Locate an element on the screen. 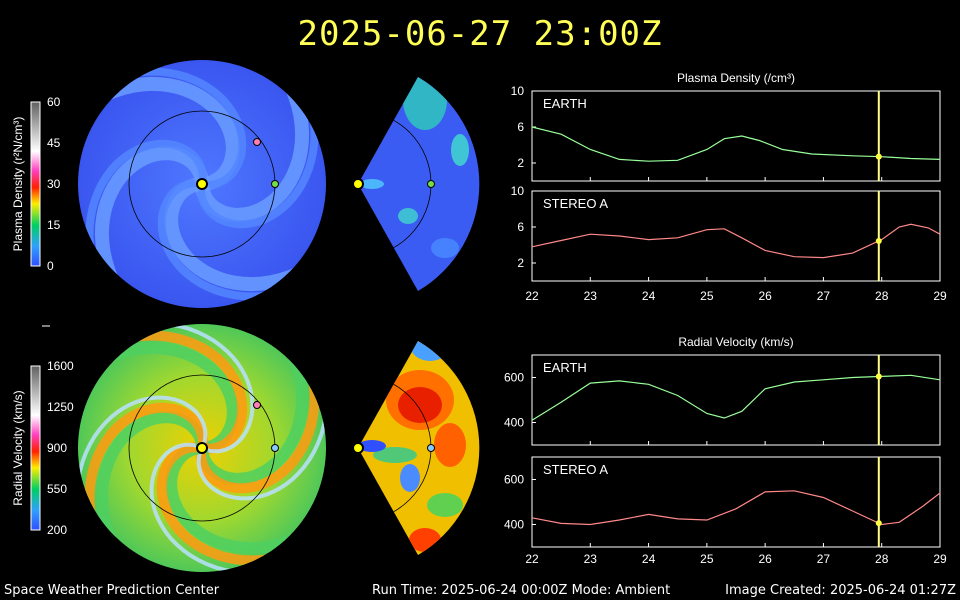  density-colorbar-label: Plasma Density (r²N/cm³) is located at coordinates (18, 184).